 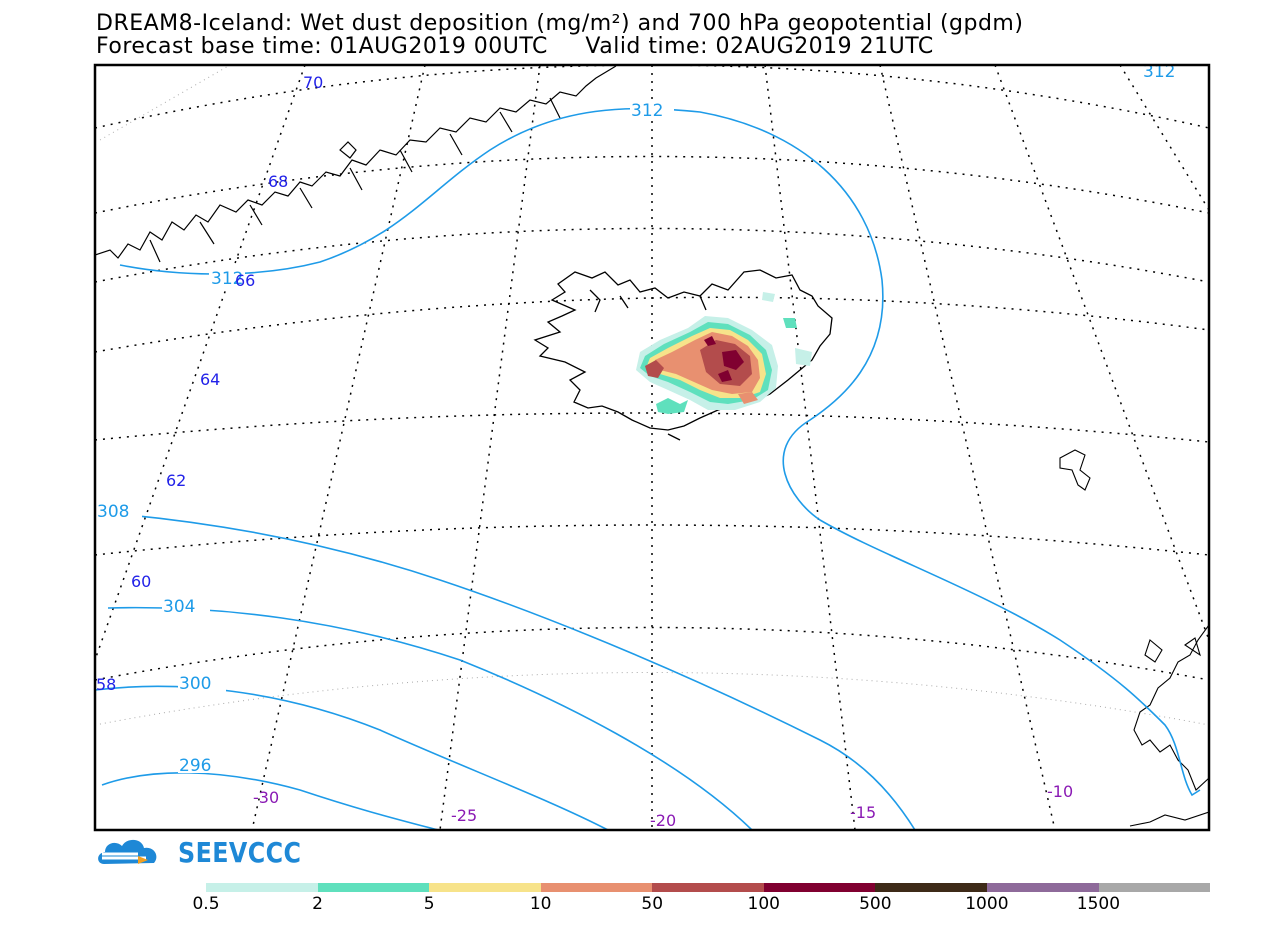 What do you see at coordinates (638, 905) in the screenshot?
I see `legend-labels: 0.5 2 5 10 50 100 500 1000 1500` at bounding box center [638, 905].